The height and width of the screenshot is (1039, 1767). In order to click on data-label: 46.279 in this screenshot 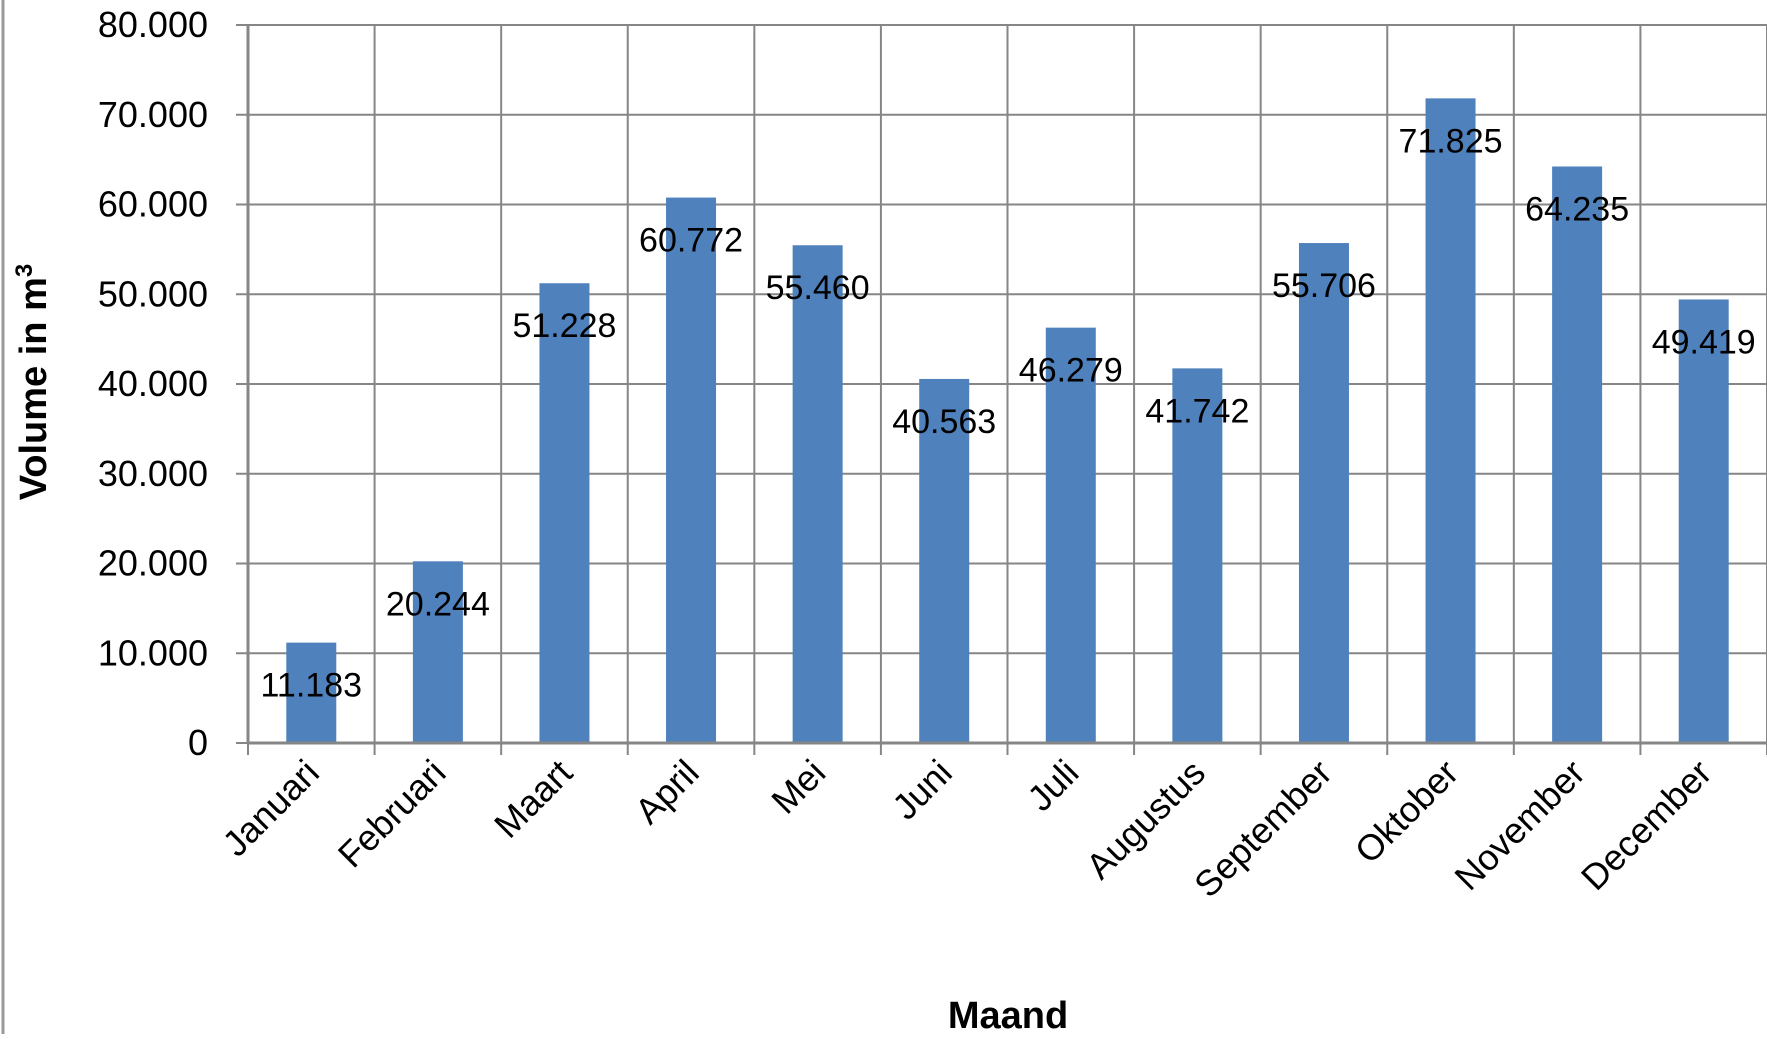, I will do `click(1071, 371)`.